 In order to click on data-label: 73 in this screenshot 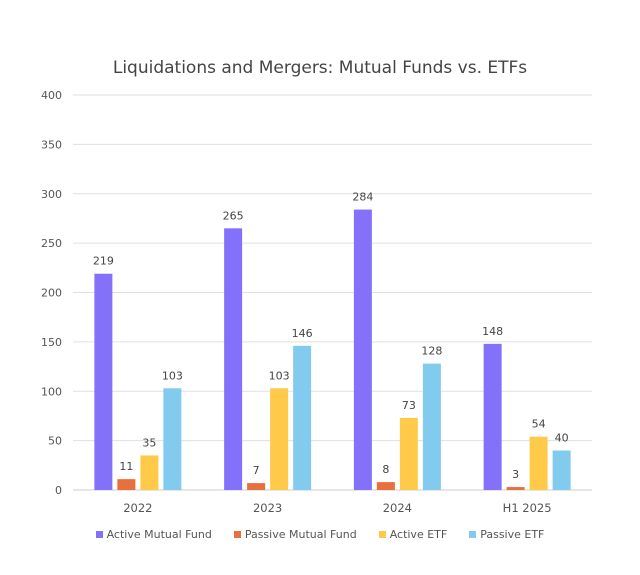, I will do `click(409, 405)`.